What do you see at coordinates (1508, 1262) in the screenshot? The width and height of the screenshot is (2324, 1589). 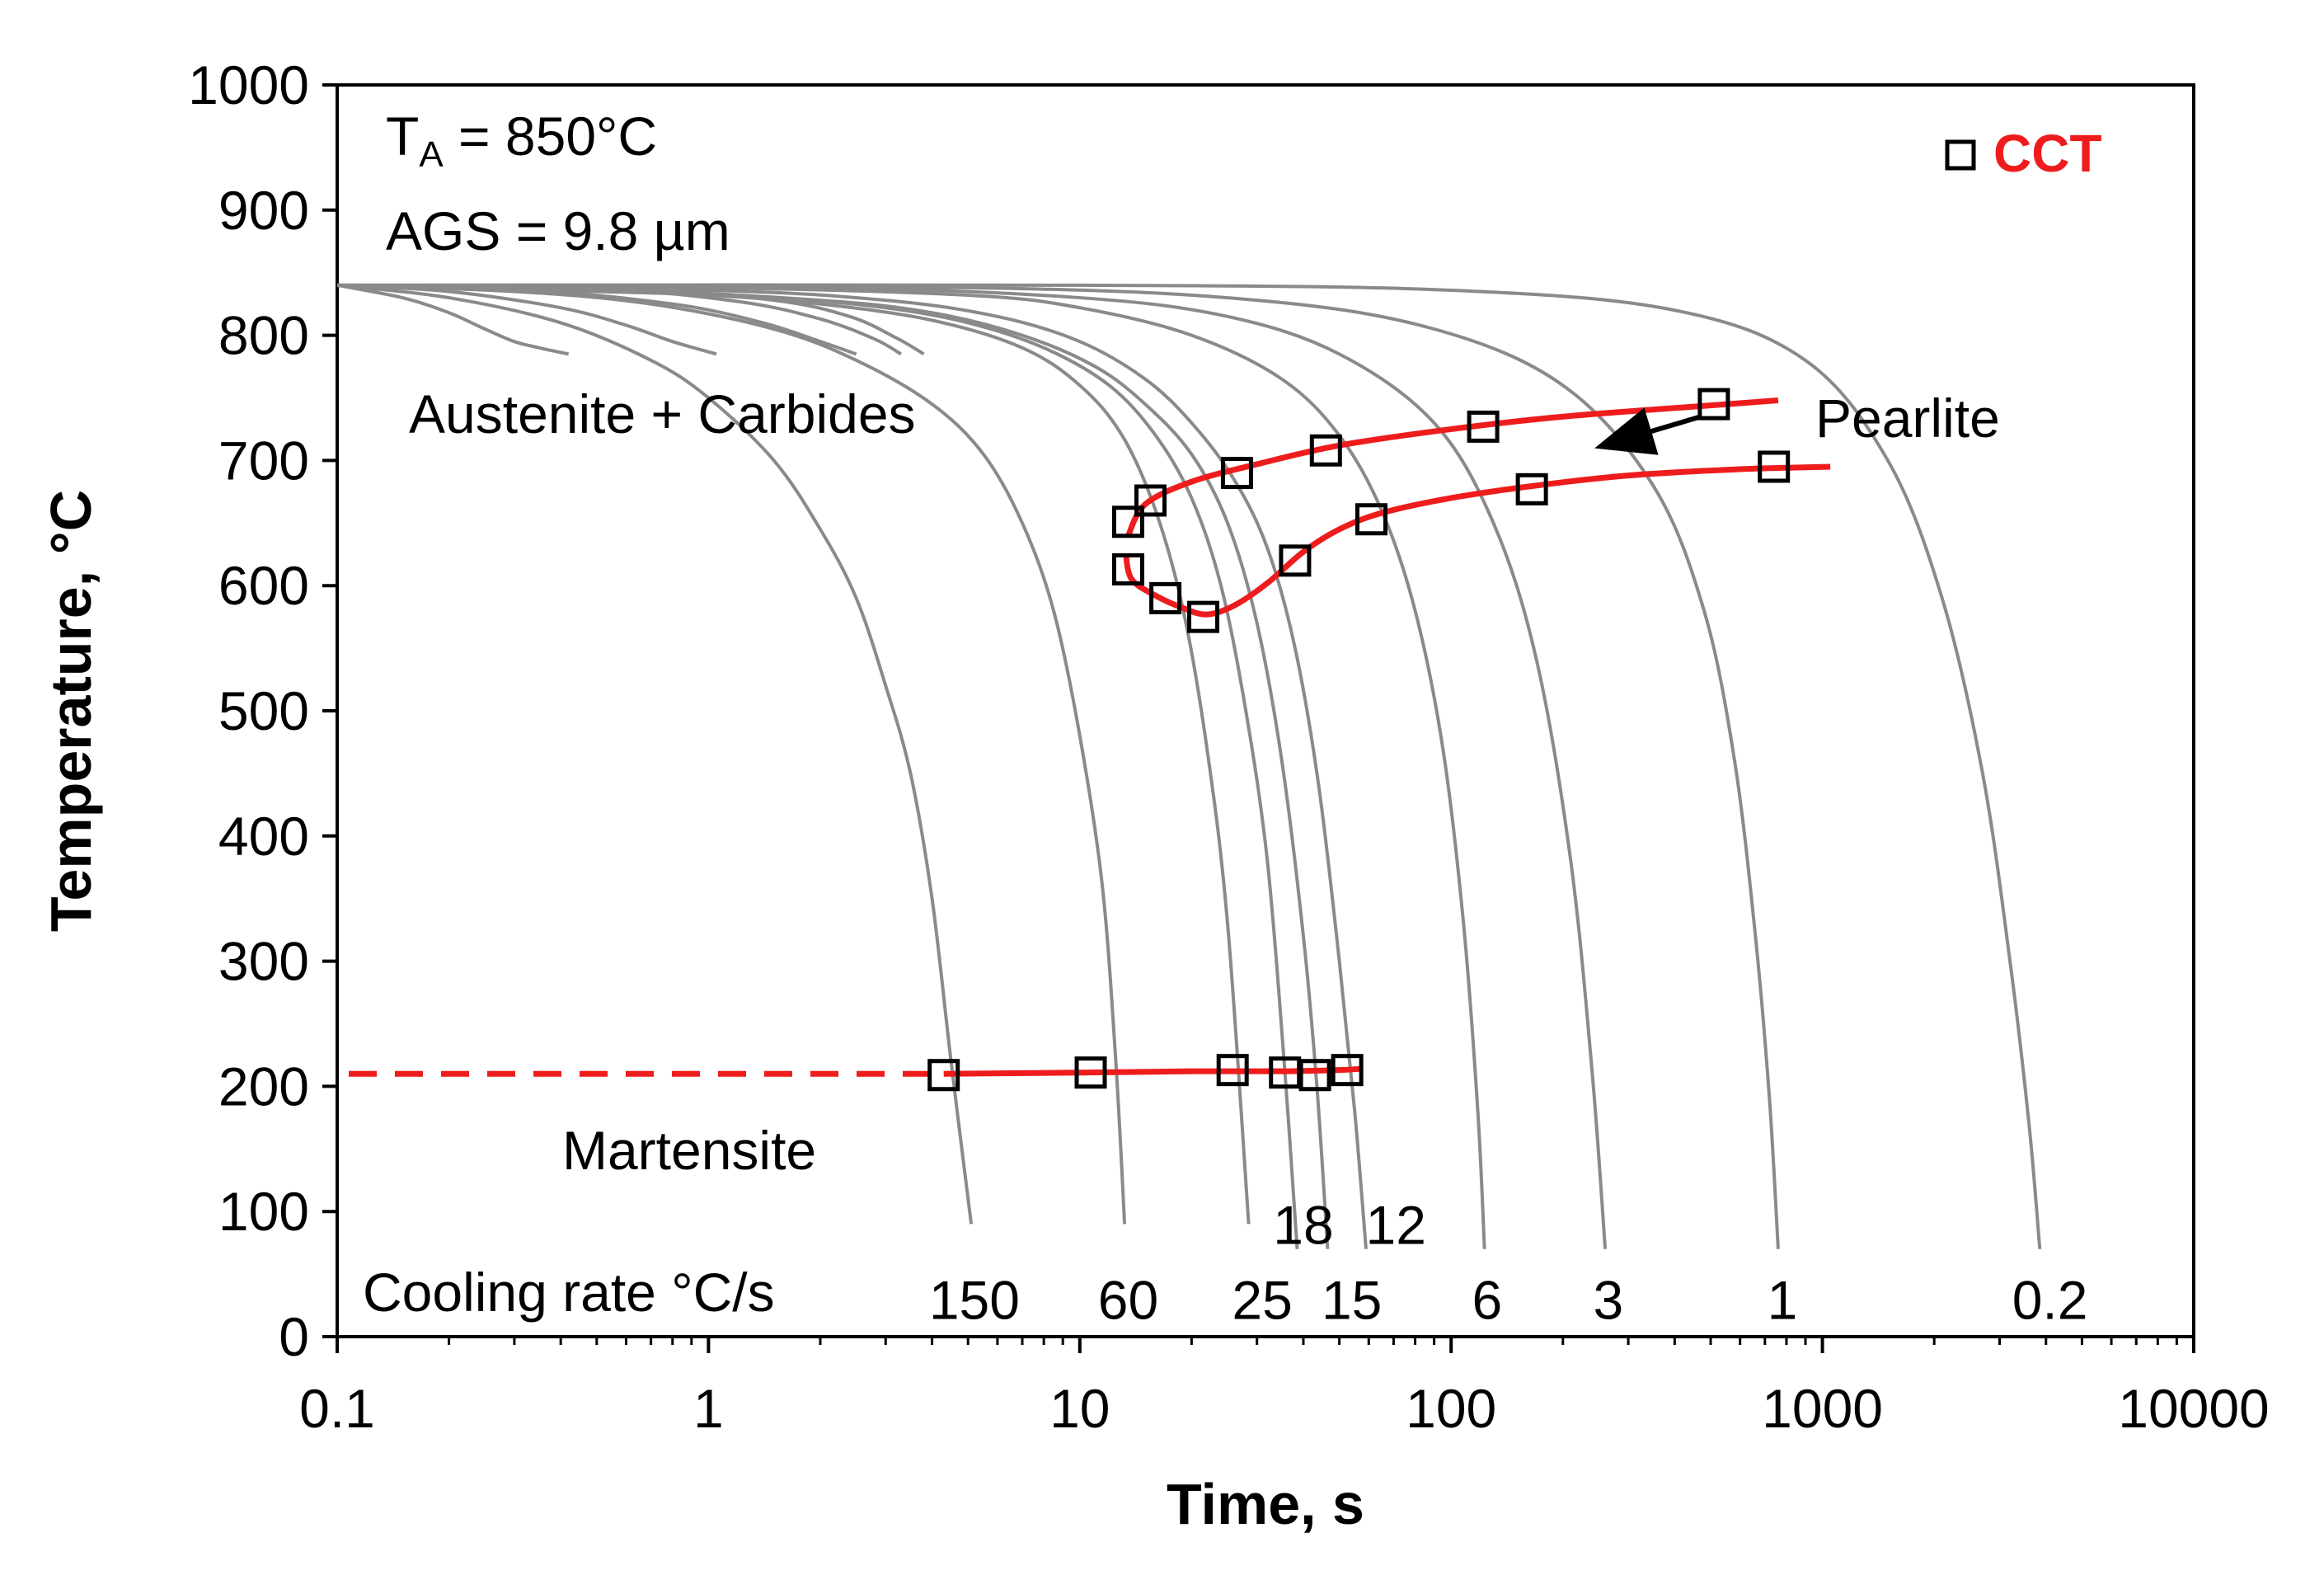 I see `cooling-rate-labels: 150 60 25 15 6 3 1 0.2 18 12` at bounding box center [1508, 1262].